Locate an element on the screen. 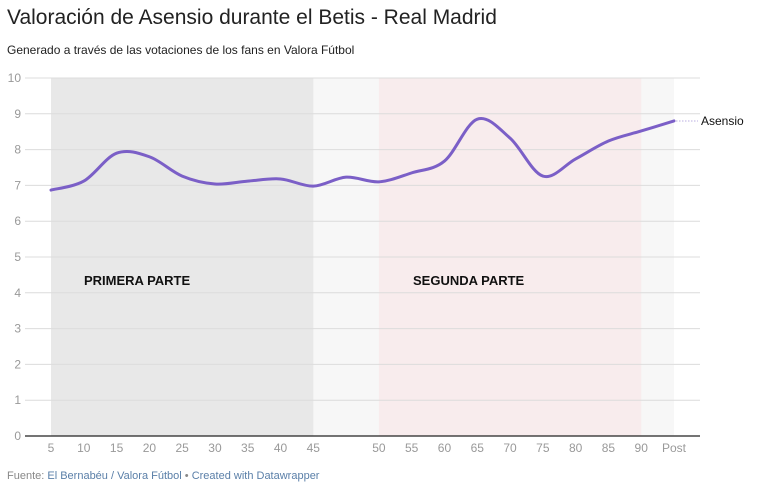 Image resolution: width=760 pixels, height=494 pixels. x-tick-label: 5 is located at coordinates (51, 448).